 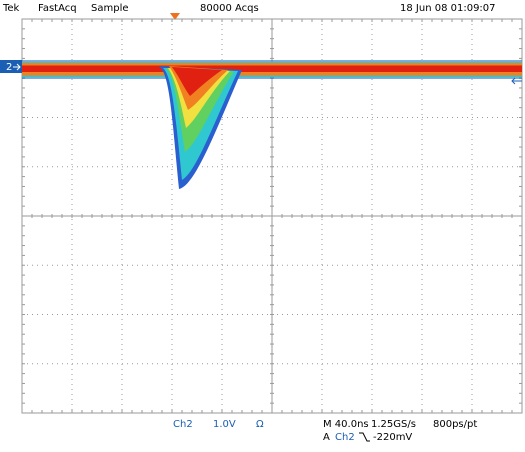 I want to click on sample-rate: 1.25GS/s, so click(x=393, y=424).